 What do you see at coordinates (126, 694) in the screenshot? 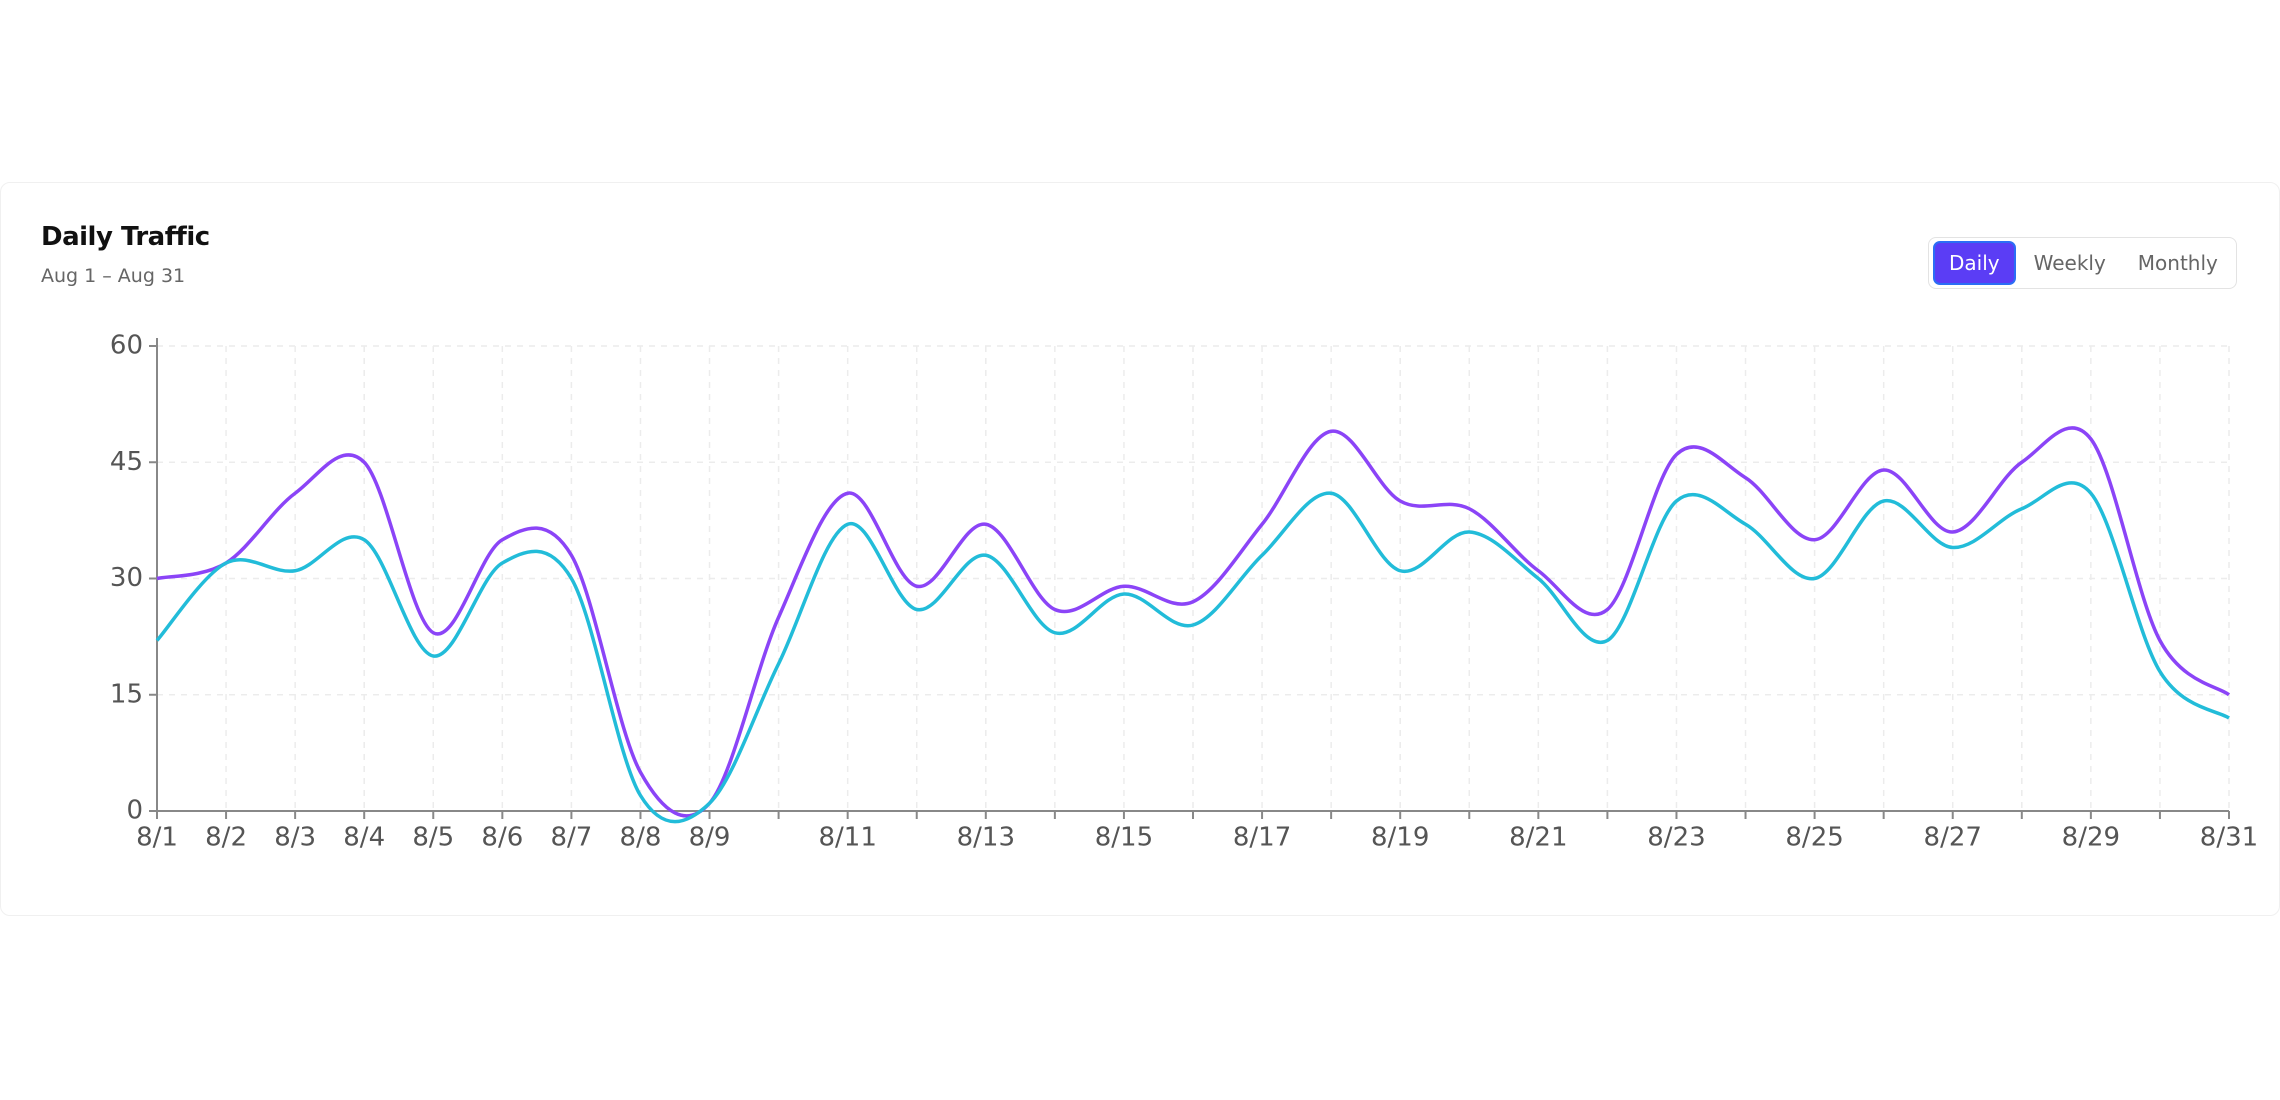
I see `y-tick-label: 15` at bounding box center [126, 694].